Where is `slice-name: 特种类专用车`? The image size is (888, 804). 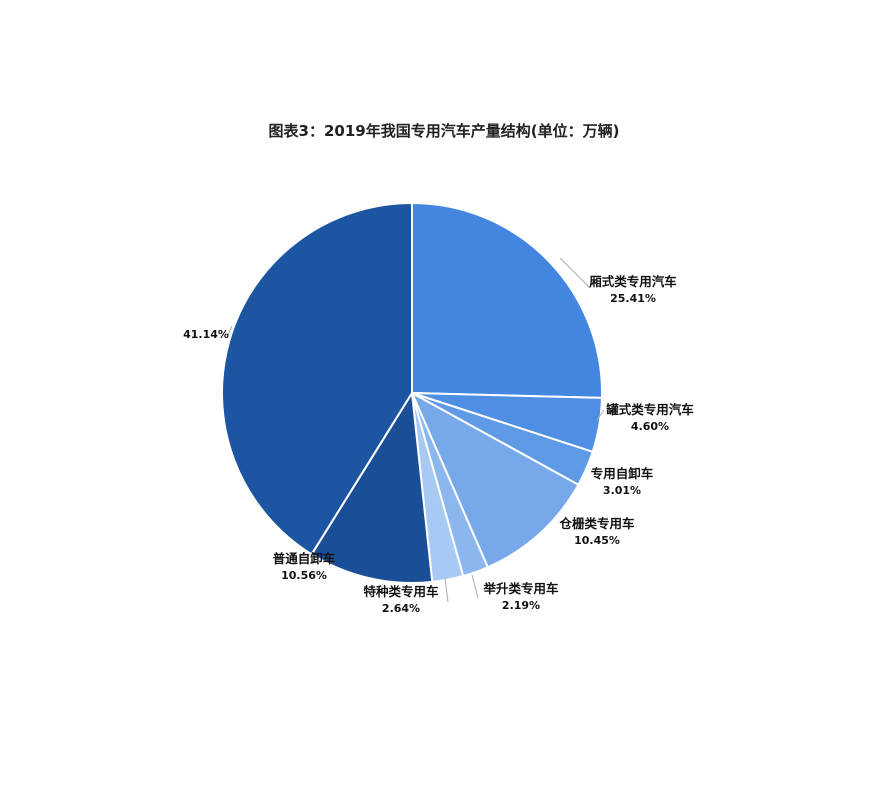
slice-name: 特种类专用车 is located at coordinates (401, 591).